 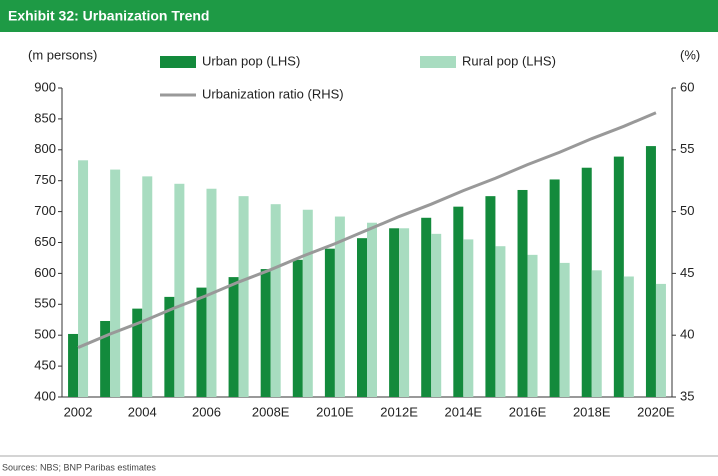 What do you see at coordinates (45, 334) in the screenshot?
I see `y-tick-label: 500` at bounding box center [45, 334].